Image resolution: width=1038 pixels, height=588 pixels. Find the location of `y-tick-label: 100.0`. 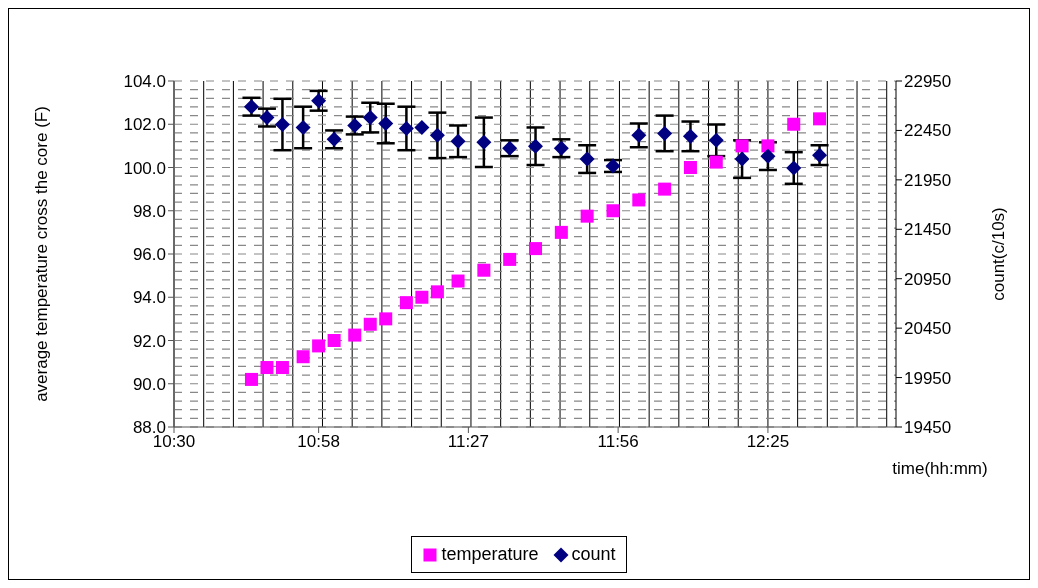

y-tick-label: 100.0 is located at coordinates (144, 168).